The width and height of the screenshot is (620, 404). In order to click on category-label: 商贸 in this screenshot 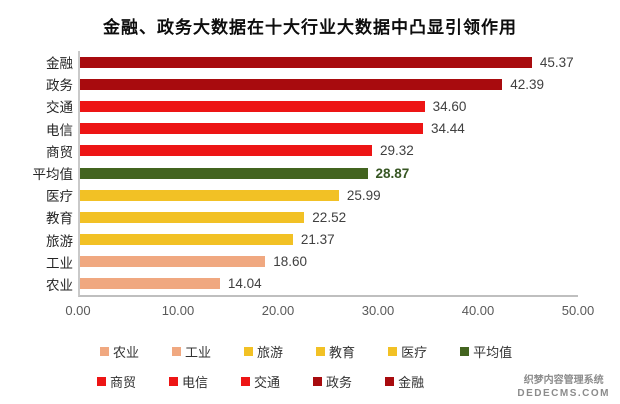, I will do `click(59, 152)`.